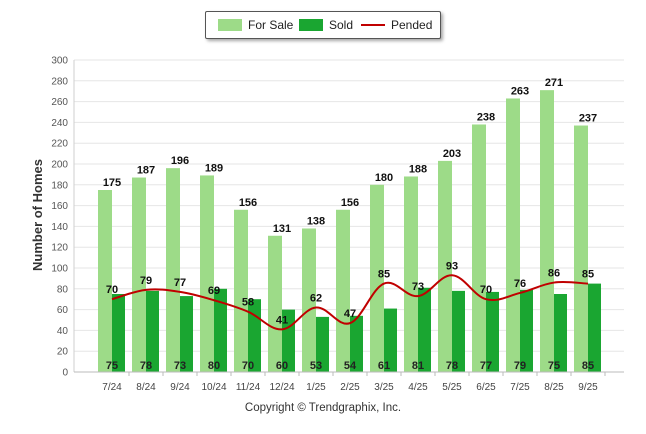 This screenshot has height=434, width=646. I want to click on pended-value-label: 58, so click(248, 303).